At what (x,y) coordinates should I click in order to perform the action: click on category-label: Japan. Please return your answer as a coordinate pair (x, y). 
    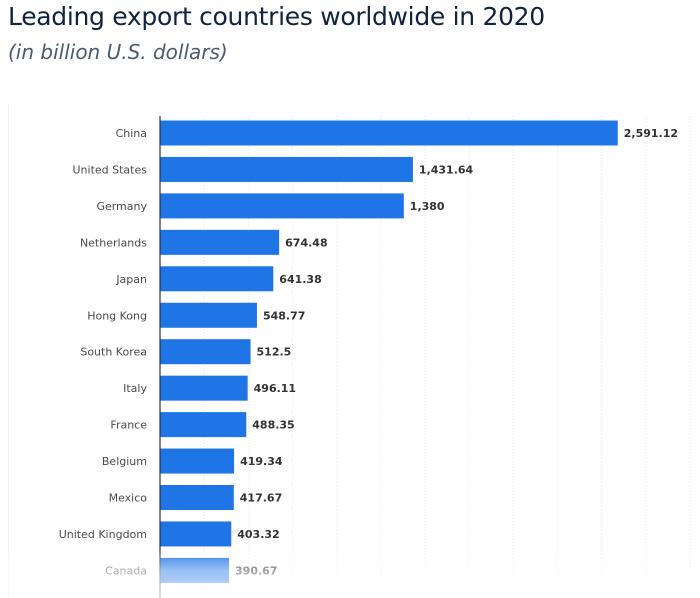
    Looking at the image, I should click on (131, 279).